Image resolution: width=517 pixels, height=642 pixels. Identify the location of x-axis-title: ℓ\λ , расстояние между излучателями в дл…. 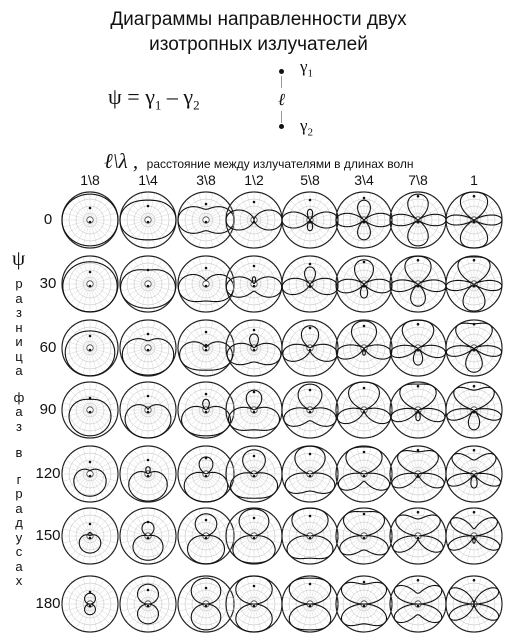
(259, 161).